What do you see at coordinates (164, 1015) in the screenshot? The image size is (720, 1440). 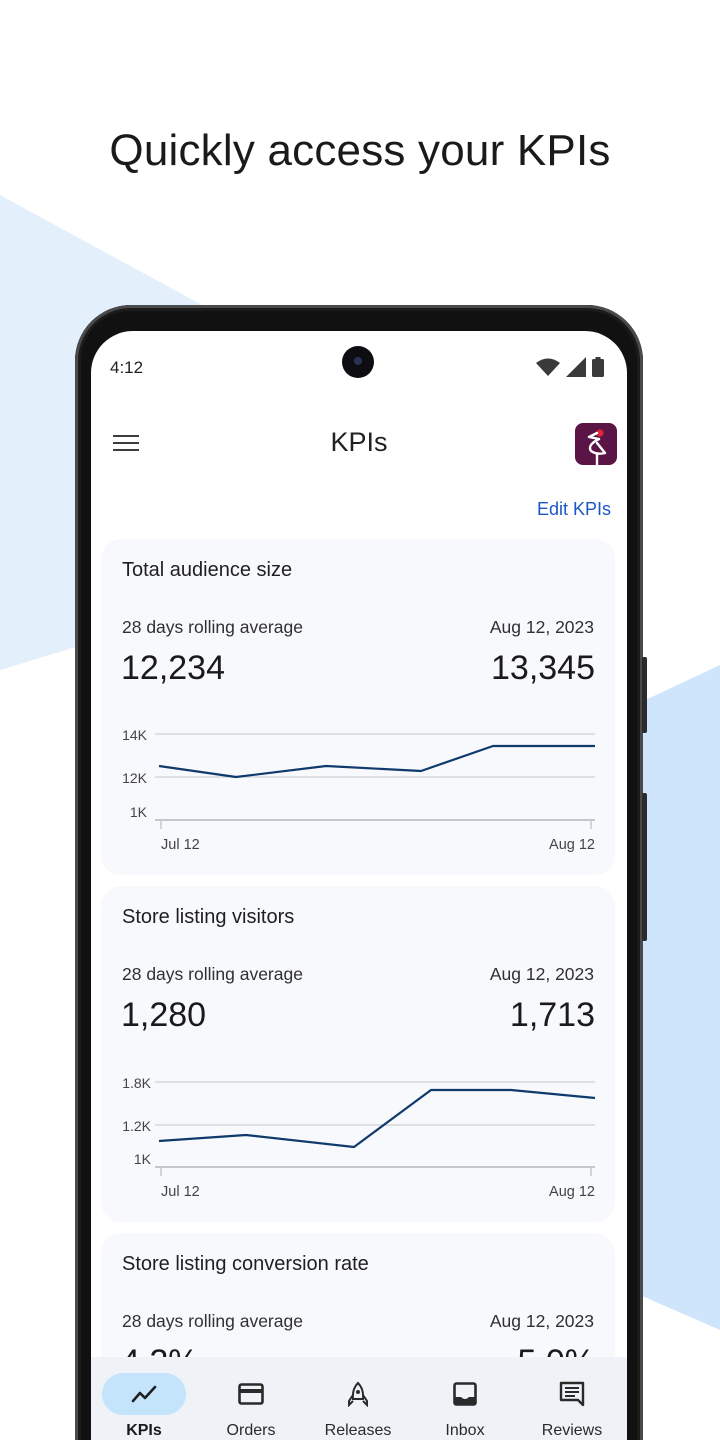 I see `kpi-average-value: 1,280` at bounding box center [164, 1015].